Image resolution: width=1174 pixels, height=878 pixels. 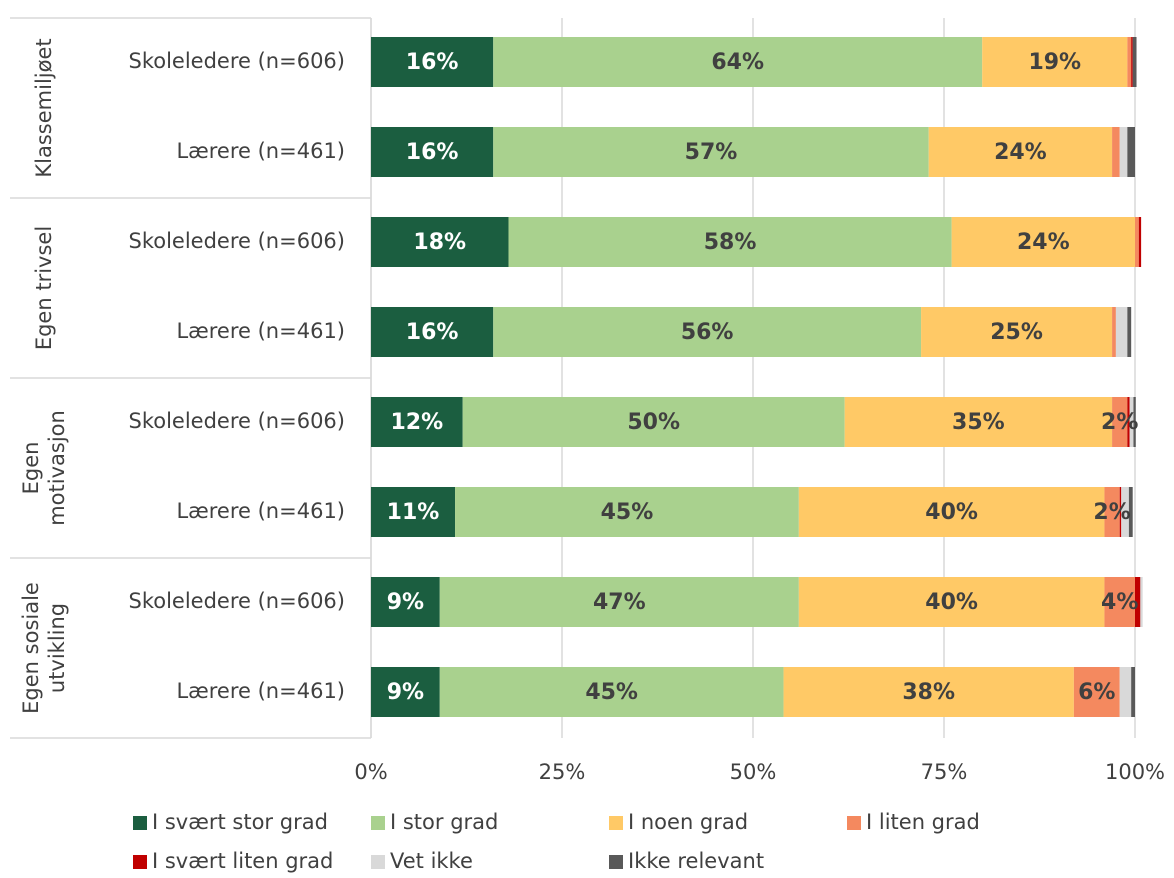 I want to click on data-label: 57%, so click(x=711, y=152).